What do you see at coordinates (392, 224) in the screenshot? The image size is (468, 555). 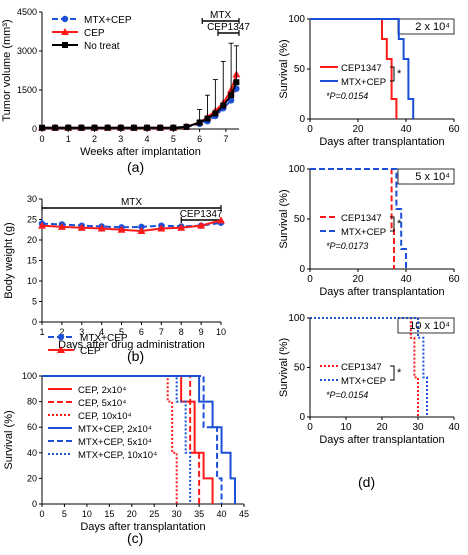 I see `significance-bracket-d2` at bounding box center [392, 224].